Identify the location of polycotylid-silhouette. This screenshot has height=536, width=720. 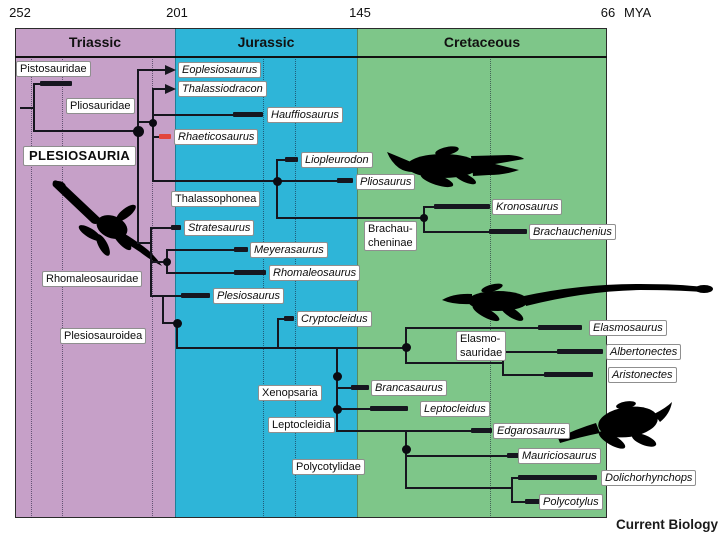
(615, 425).